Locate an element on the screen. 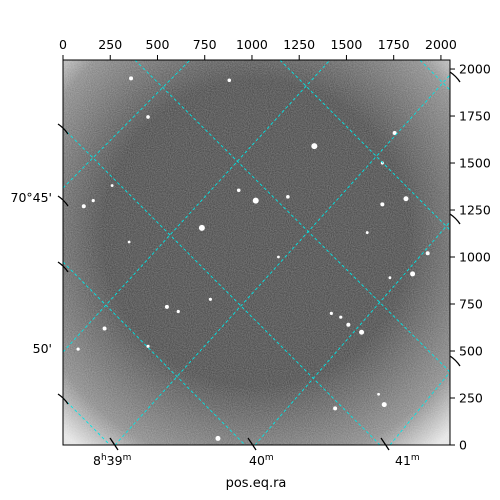 The height and width of the screenshot is (500, 500). ra-tick-label-1: 8h39m is located at coordinates (112, 460).